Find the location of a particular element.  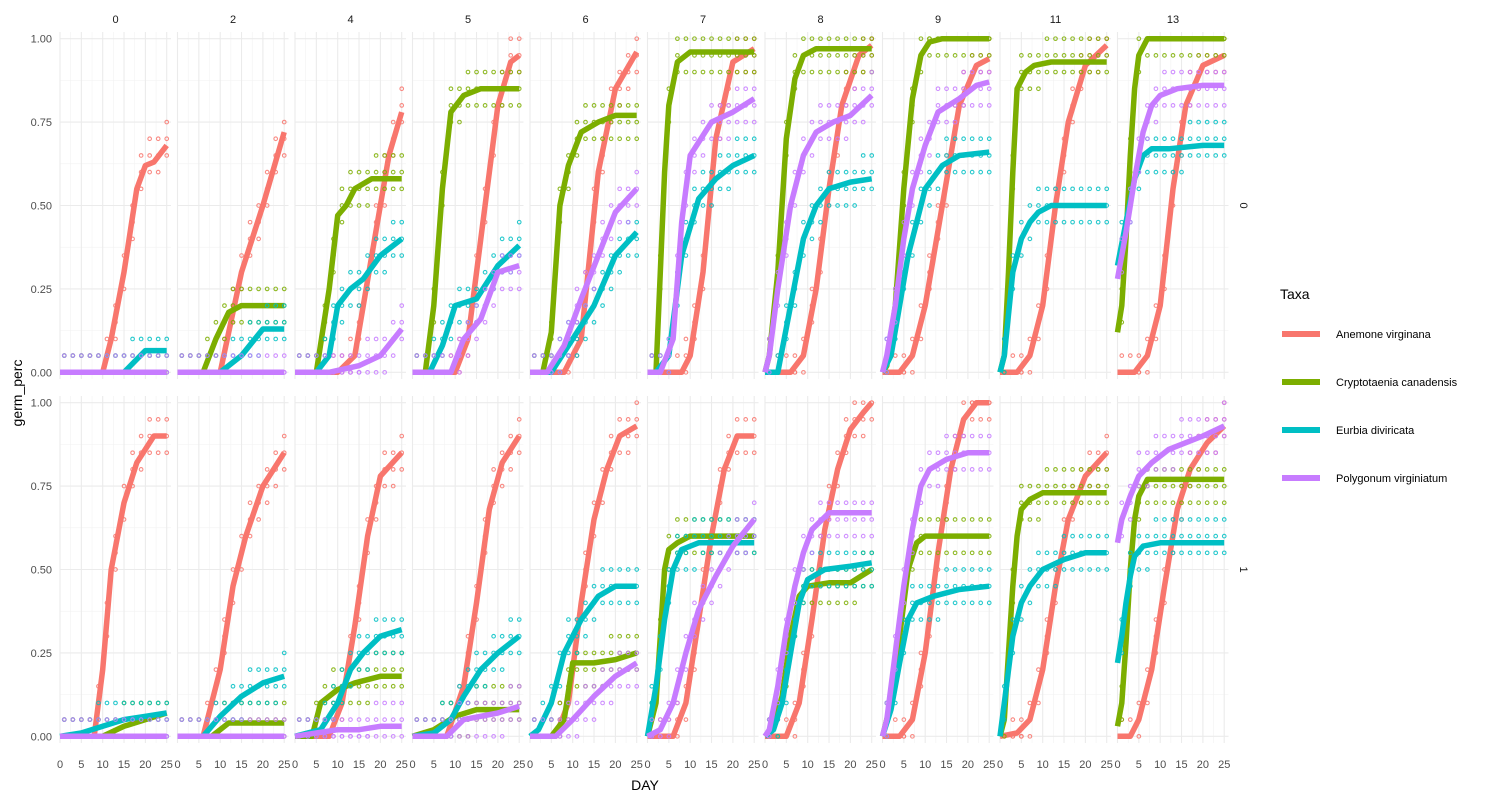

legend-entry: Eurbia diviricata is located at coordinates (1348, 431).